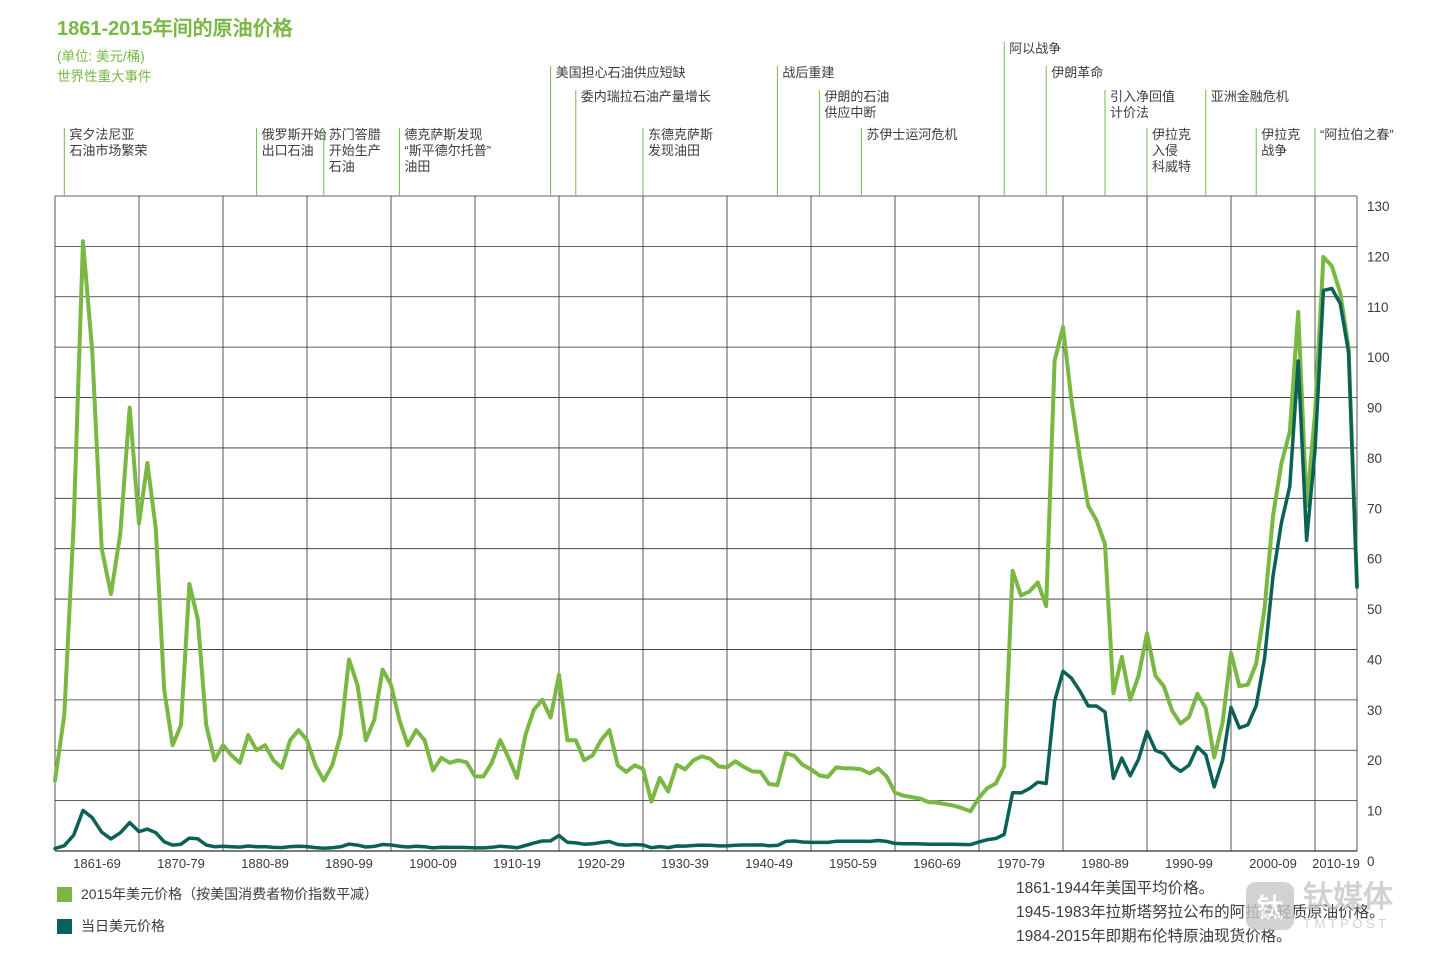 The height and width of the screenshot is (964, 1440). What do you see at coordinates (680, 134) in the screenshot?
I see `event-label: 东德克萨斯` at bounding box center [680, 134].